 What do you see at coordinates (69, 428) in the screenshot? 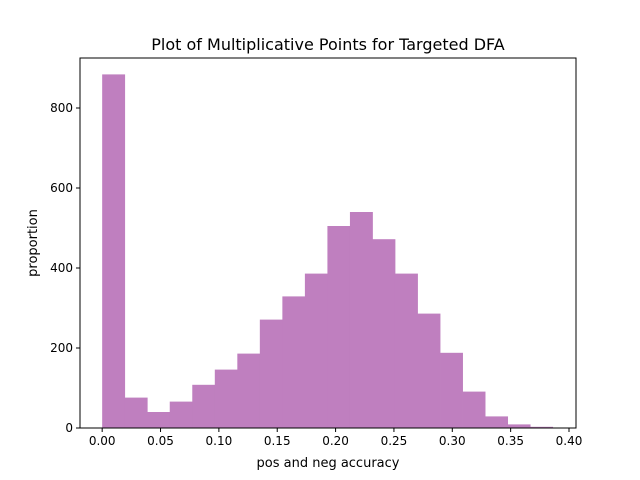
I see `y-tick-label: 0` at bounding box center [69, 428].